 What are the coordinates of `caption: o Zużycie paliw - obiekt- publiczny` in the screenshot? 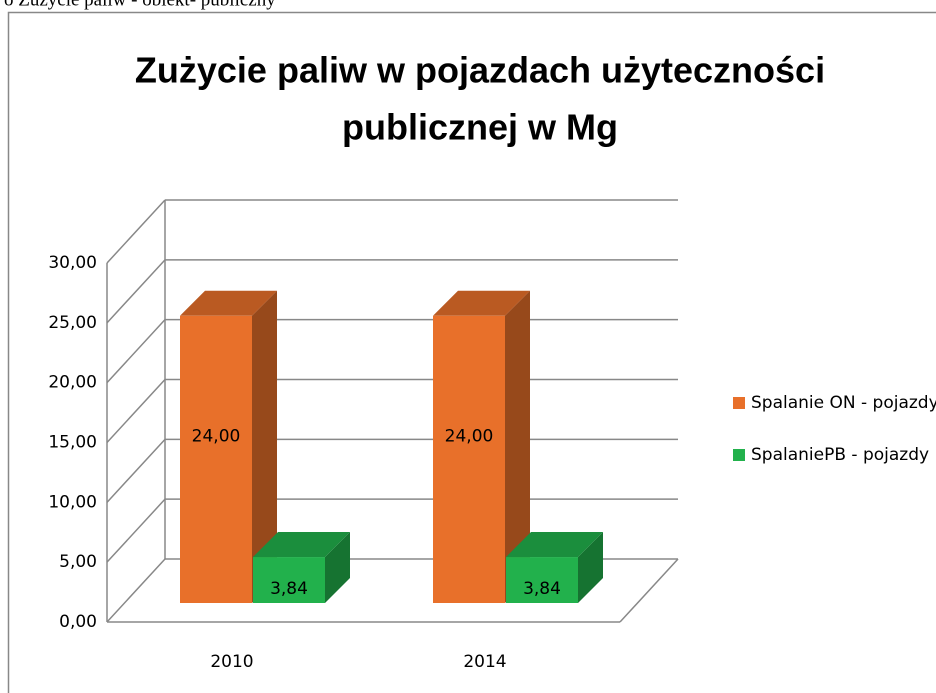 It's located at (140, 5).